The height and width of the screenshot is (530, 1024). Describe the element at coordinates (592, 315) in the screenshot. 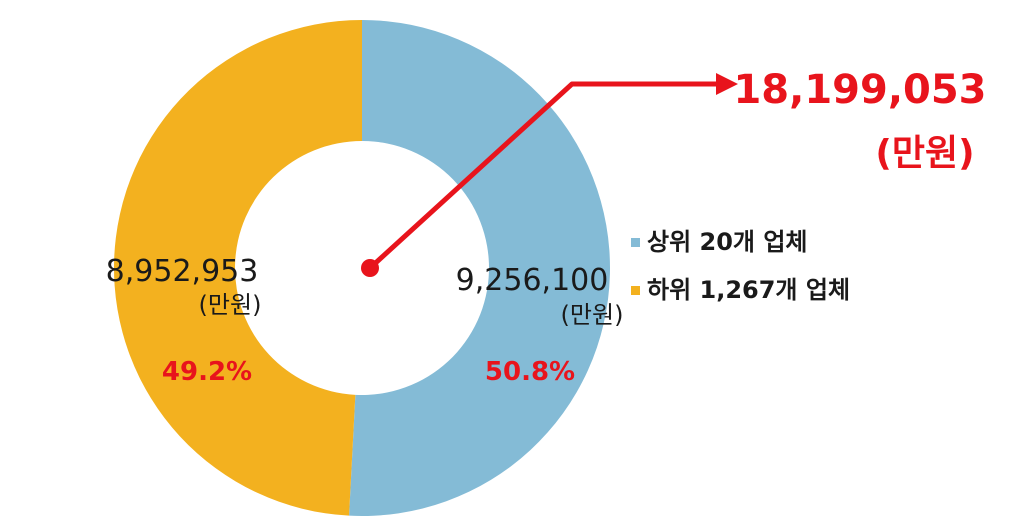

I see `upper-unit-label: (만원)` at that location.